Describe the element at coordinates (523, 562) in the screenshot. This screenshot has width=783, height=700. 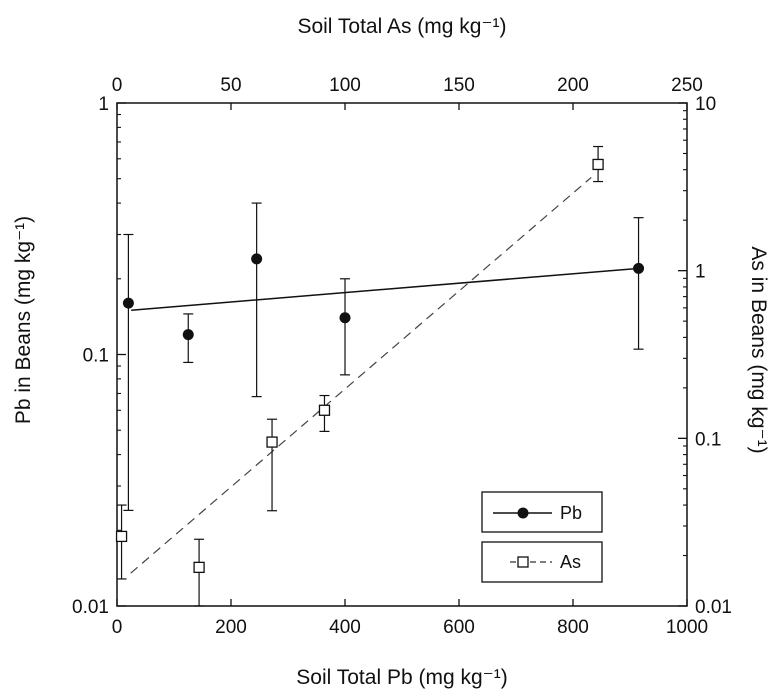
I see `legend-marker-as` at that location.